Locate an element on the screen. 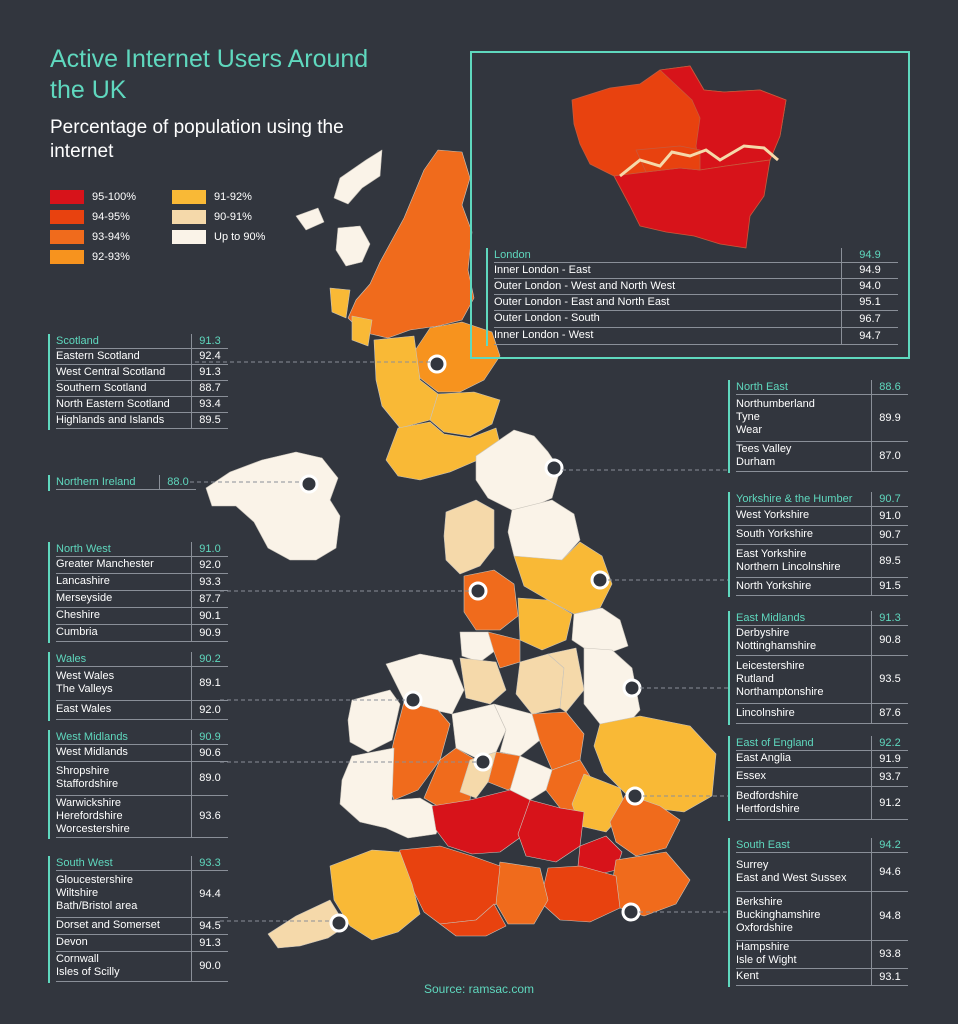 The width and height of the screenshot is (958, 1024). region-header: Scotland 91.3 is located at coordinates (142, 341).